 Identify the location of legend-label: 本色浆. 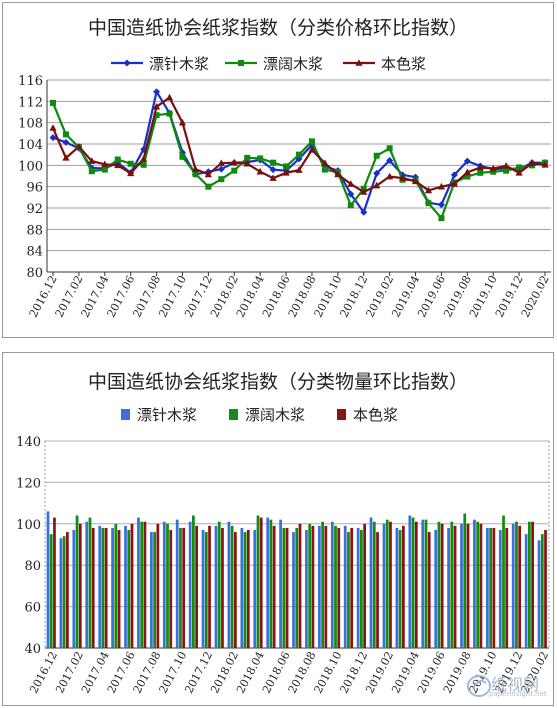
(403, 64).